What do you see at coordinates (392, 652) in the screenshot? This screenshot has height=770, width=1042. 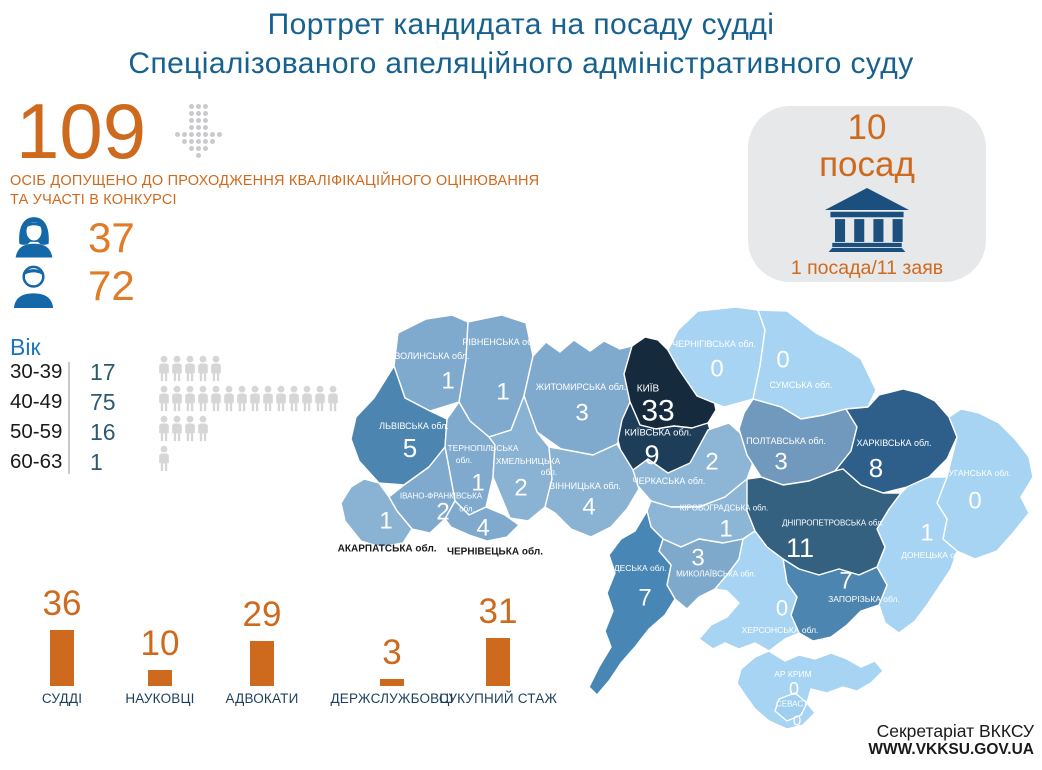 I see `bar-value: 3` at bounding box center [392, 652].